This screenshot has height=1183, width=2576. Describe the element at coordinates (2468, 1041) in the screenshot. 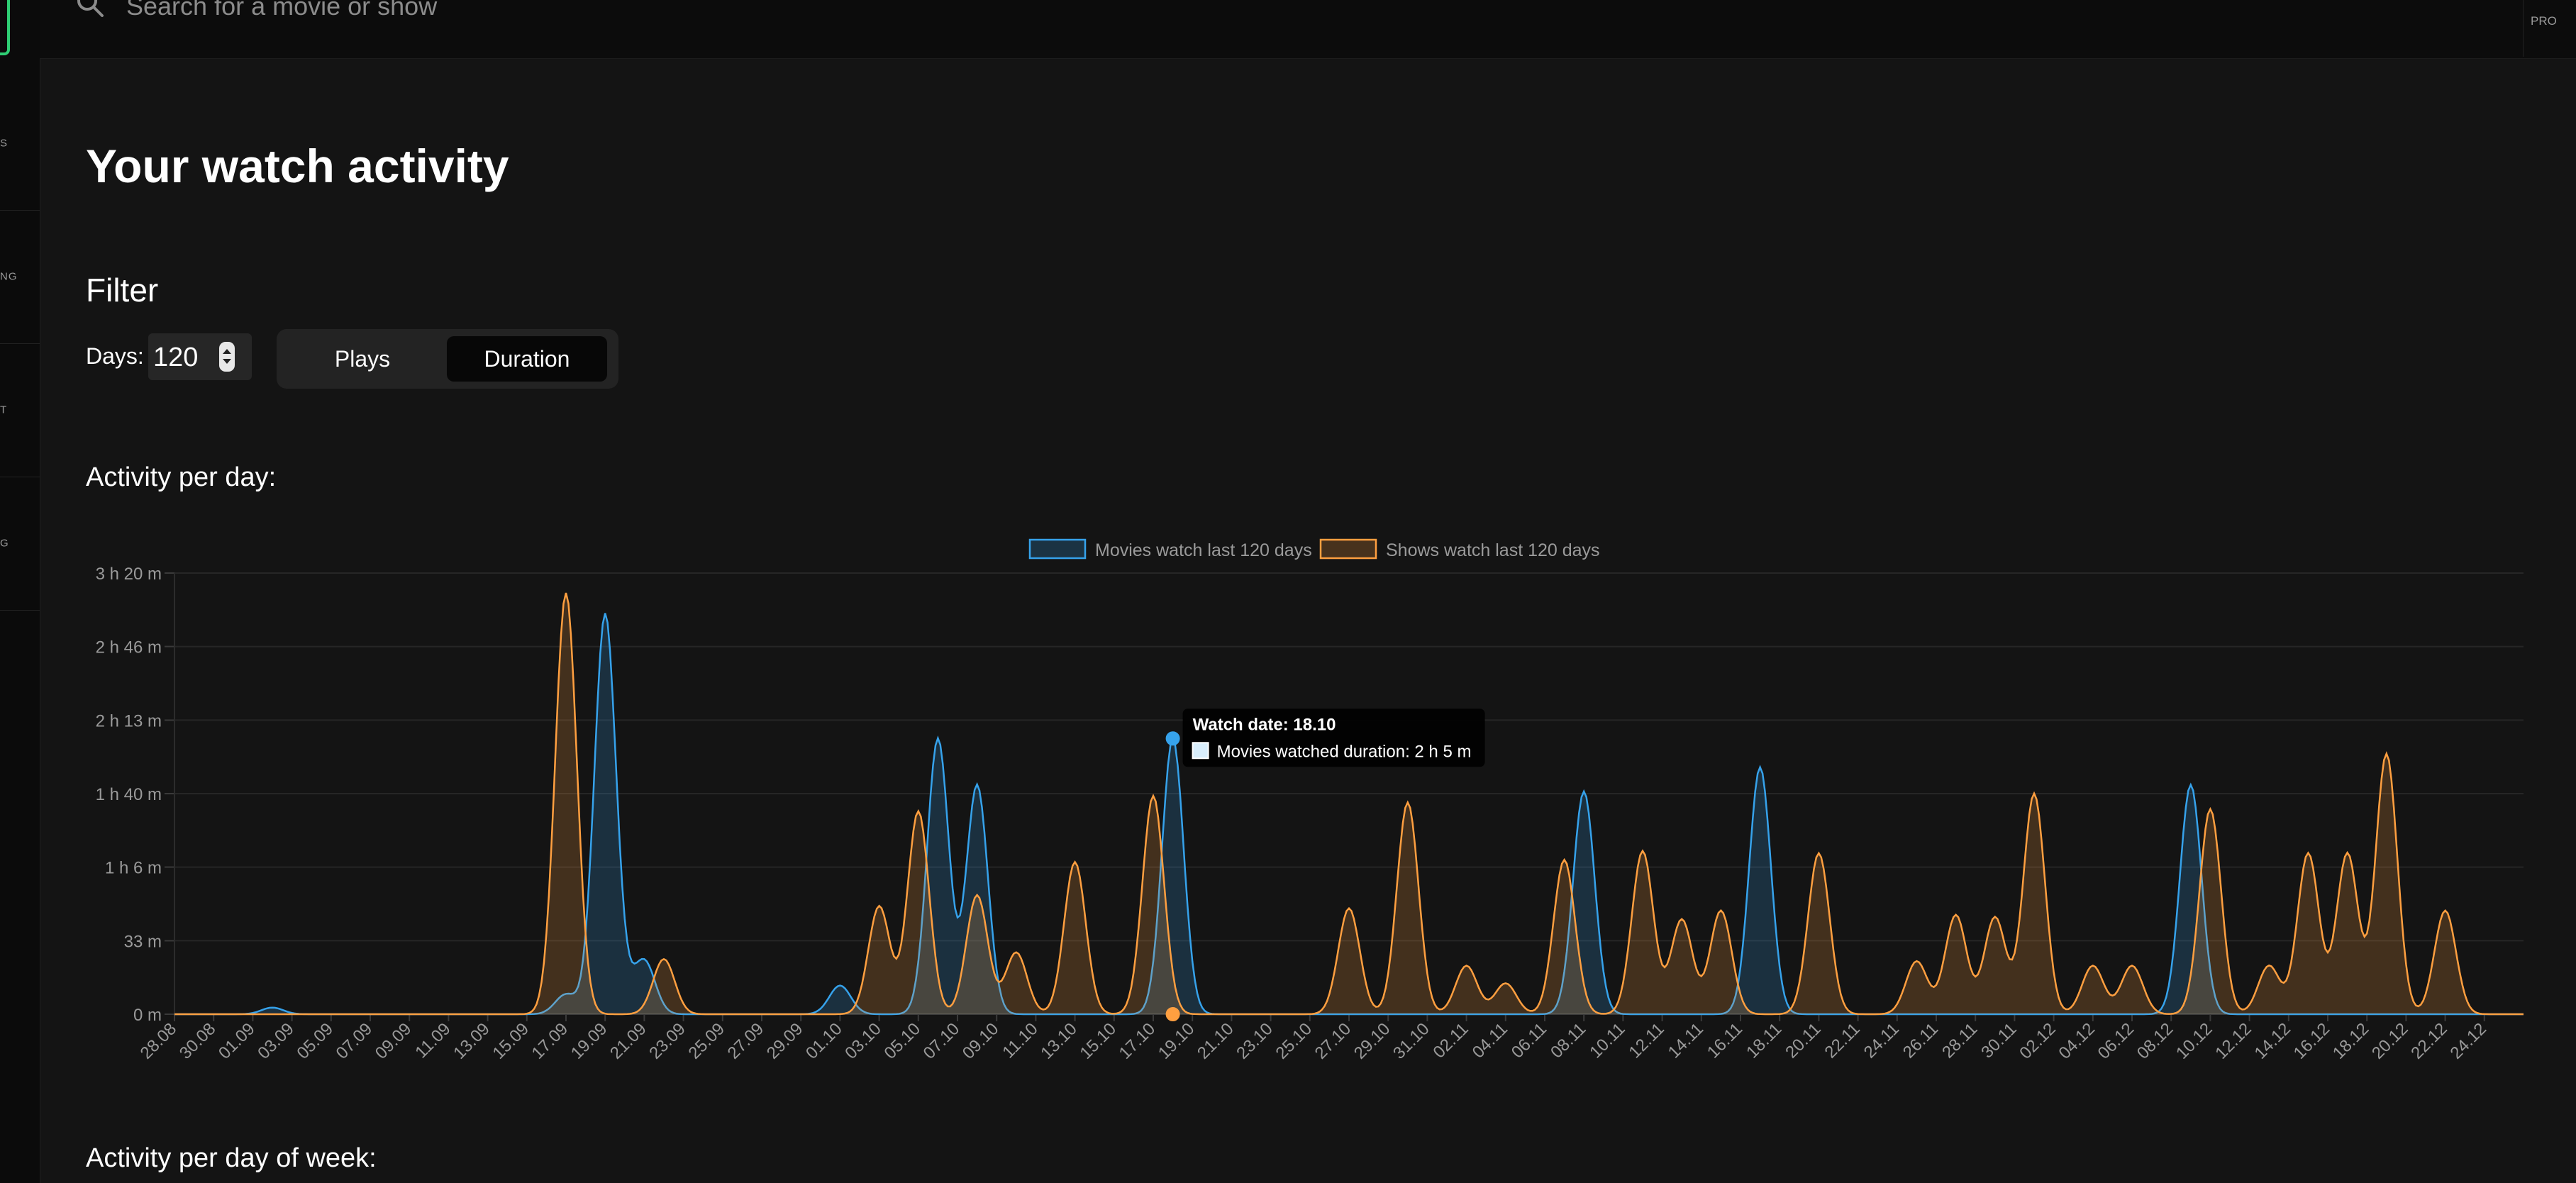

I see `x-tick-label: 24.12` at that location.